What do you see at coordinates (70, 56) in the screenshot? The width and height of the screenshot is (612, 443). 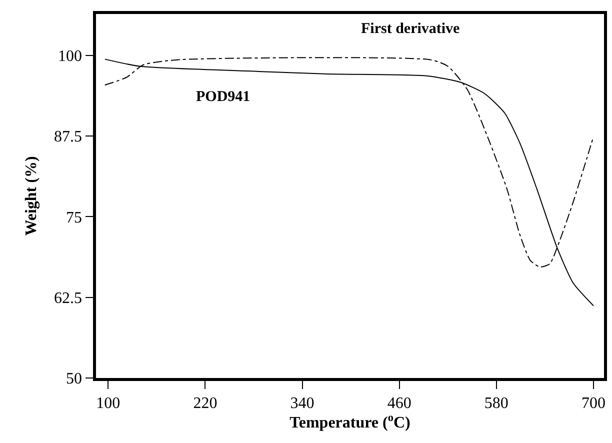 I see `y-tick-label: 100` at bounding box center [70, 56].